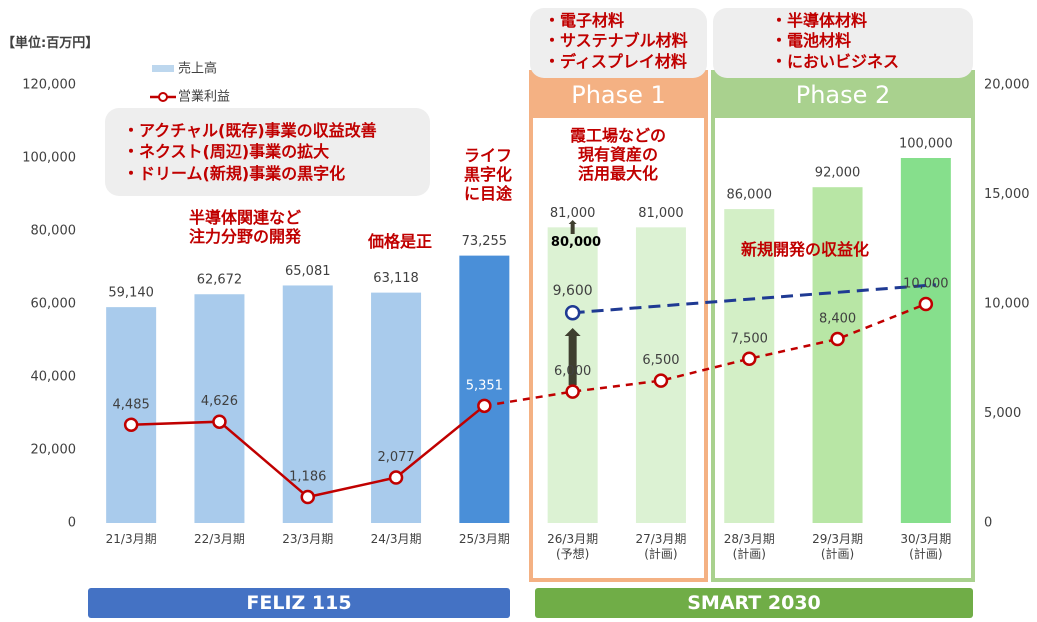  Describe the element at coordinates (400, 241) in the screenshot. I see `annotation: 価格是正` at that location.